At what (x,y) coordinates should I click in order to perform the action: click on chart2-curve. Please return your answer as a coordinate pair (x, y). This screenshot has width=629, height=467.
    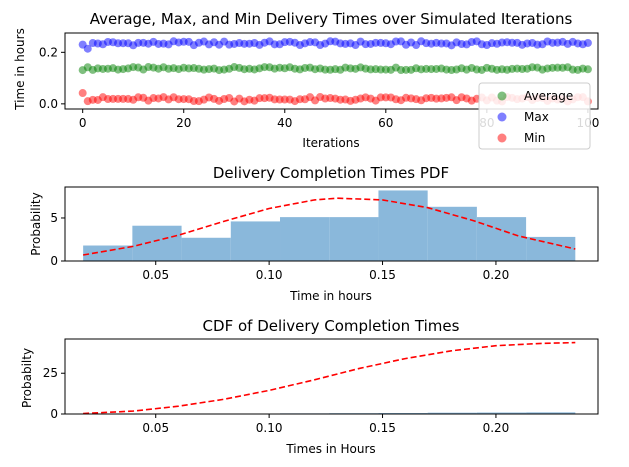
    Looking at the image, I should click on (329, 226).